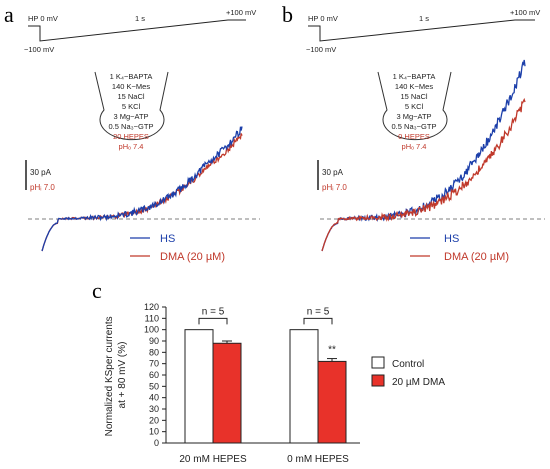 The height and width of the screenshot is (469, 550). Describe the element at coordinates (408, 372) in the screenshot. I see `chart-legend: Control 20 µM DMA` at that location.